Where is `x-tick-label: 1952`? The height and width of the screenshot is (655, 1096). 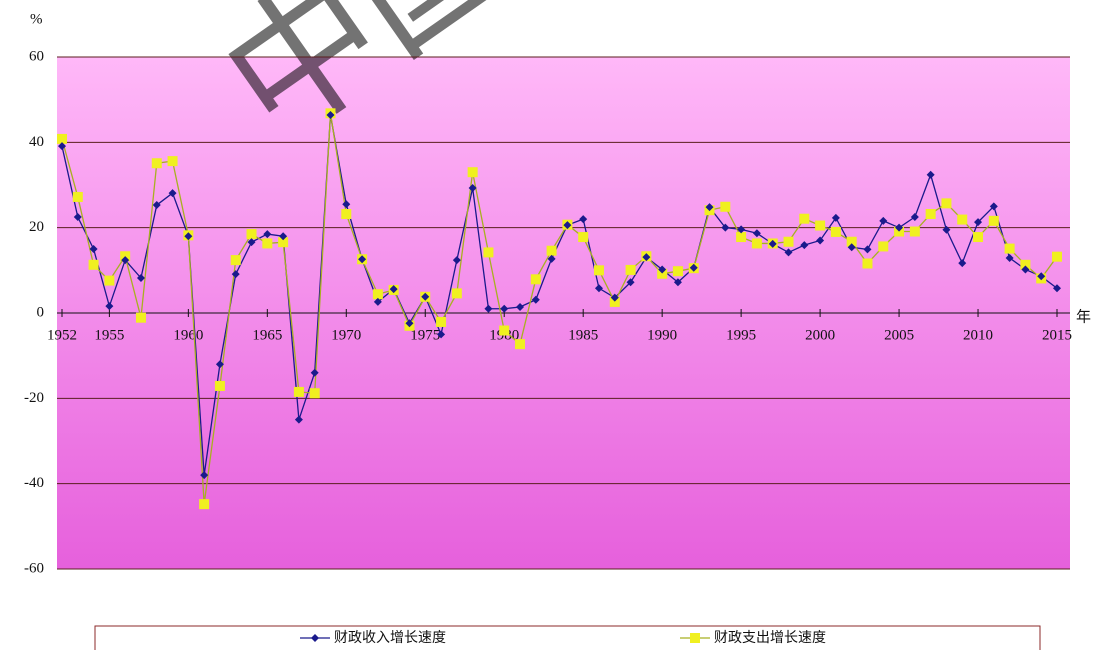 x-tick-label: 1952 is located at coordinates (62, 335).